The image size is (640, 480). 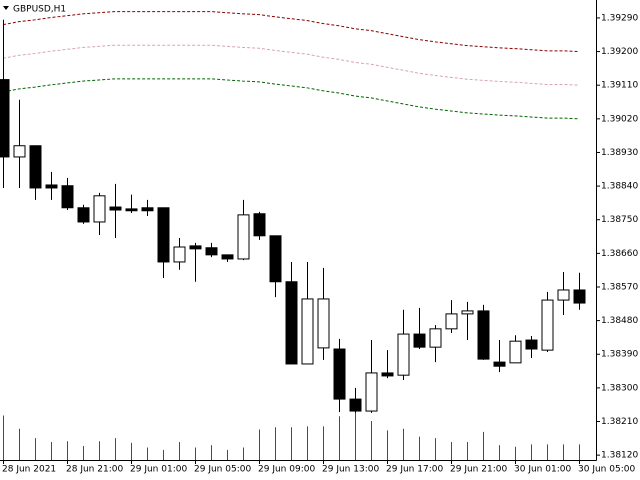 What do you see at coordinates (478, 470) in the screenshot?
I see `x-tick-label: 29 Jun 21:00` at bounding box center [478, 470].